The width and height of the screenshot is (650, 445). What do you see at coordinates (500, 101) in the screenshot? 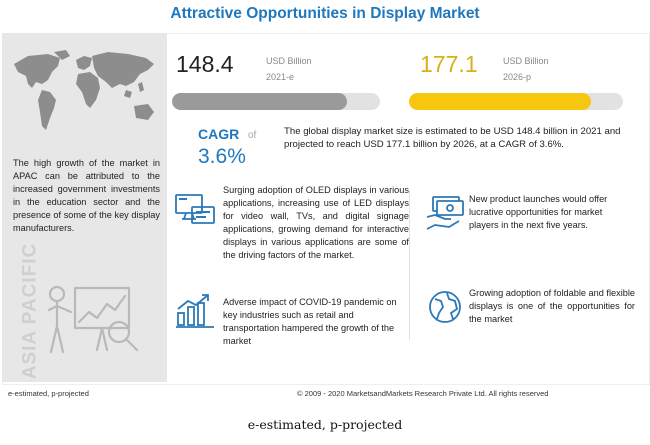
I see `progress-fill-2026` at bounding box center [500, 101].